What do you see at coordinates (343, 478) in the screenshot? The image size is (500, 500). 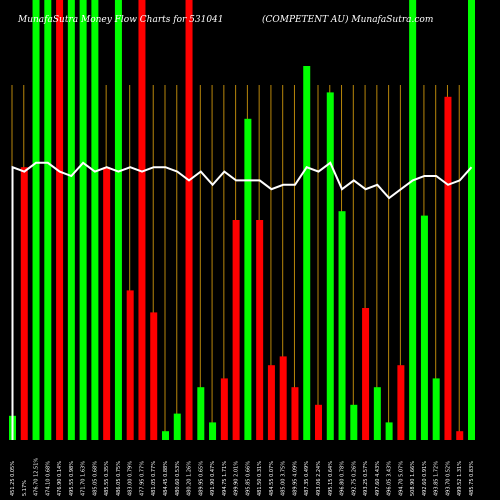 I see `x-tick-label: 496.80 0.78%` at bounding box center [343, 478].